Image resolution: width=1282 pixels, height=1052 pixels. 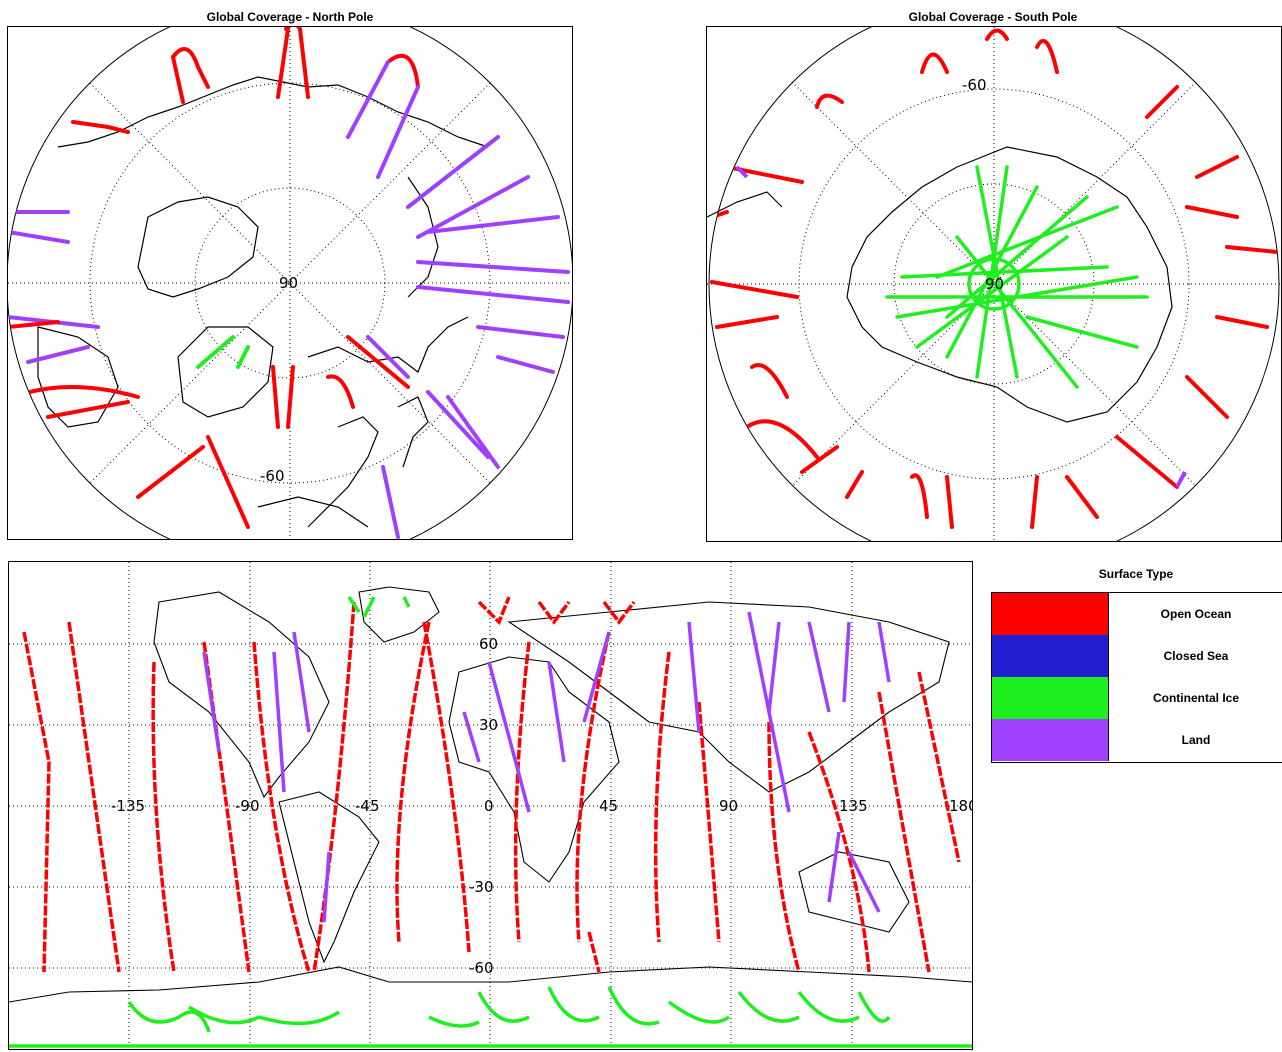 What do you see at coordinates (974, 85) in the screenshot?
I see `south-ring-label: -60` at bounding box center [974, 85].